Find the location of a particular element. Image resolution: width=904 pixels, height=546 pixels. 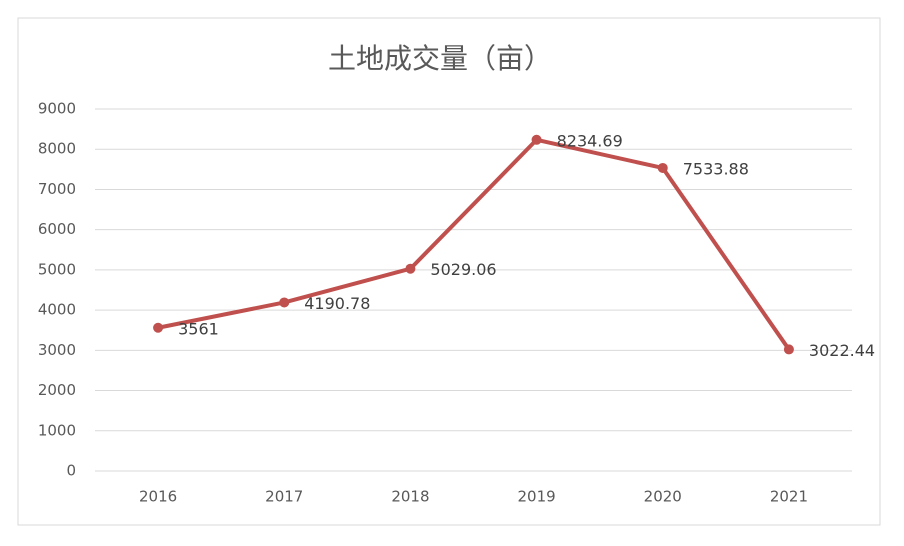

y-tick-label: 2000 is located at coordinates (57, 390).